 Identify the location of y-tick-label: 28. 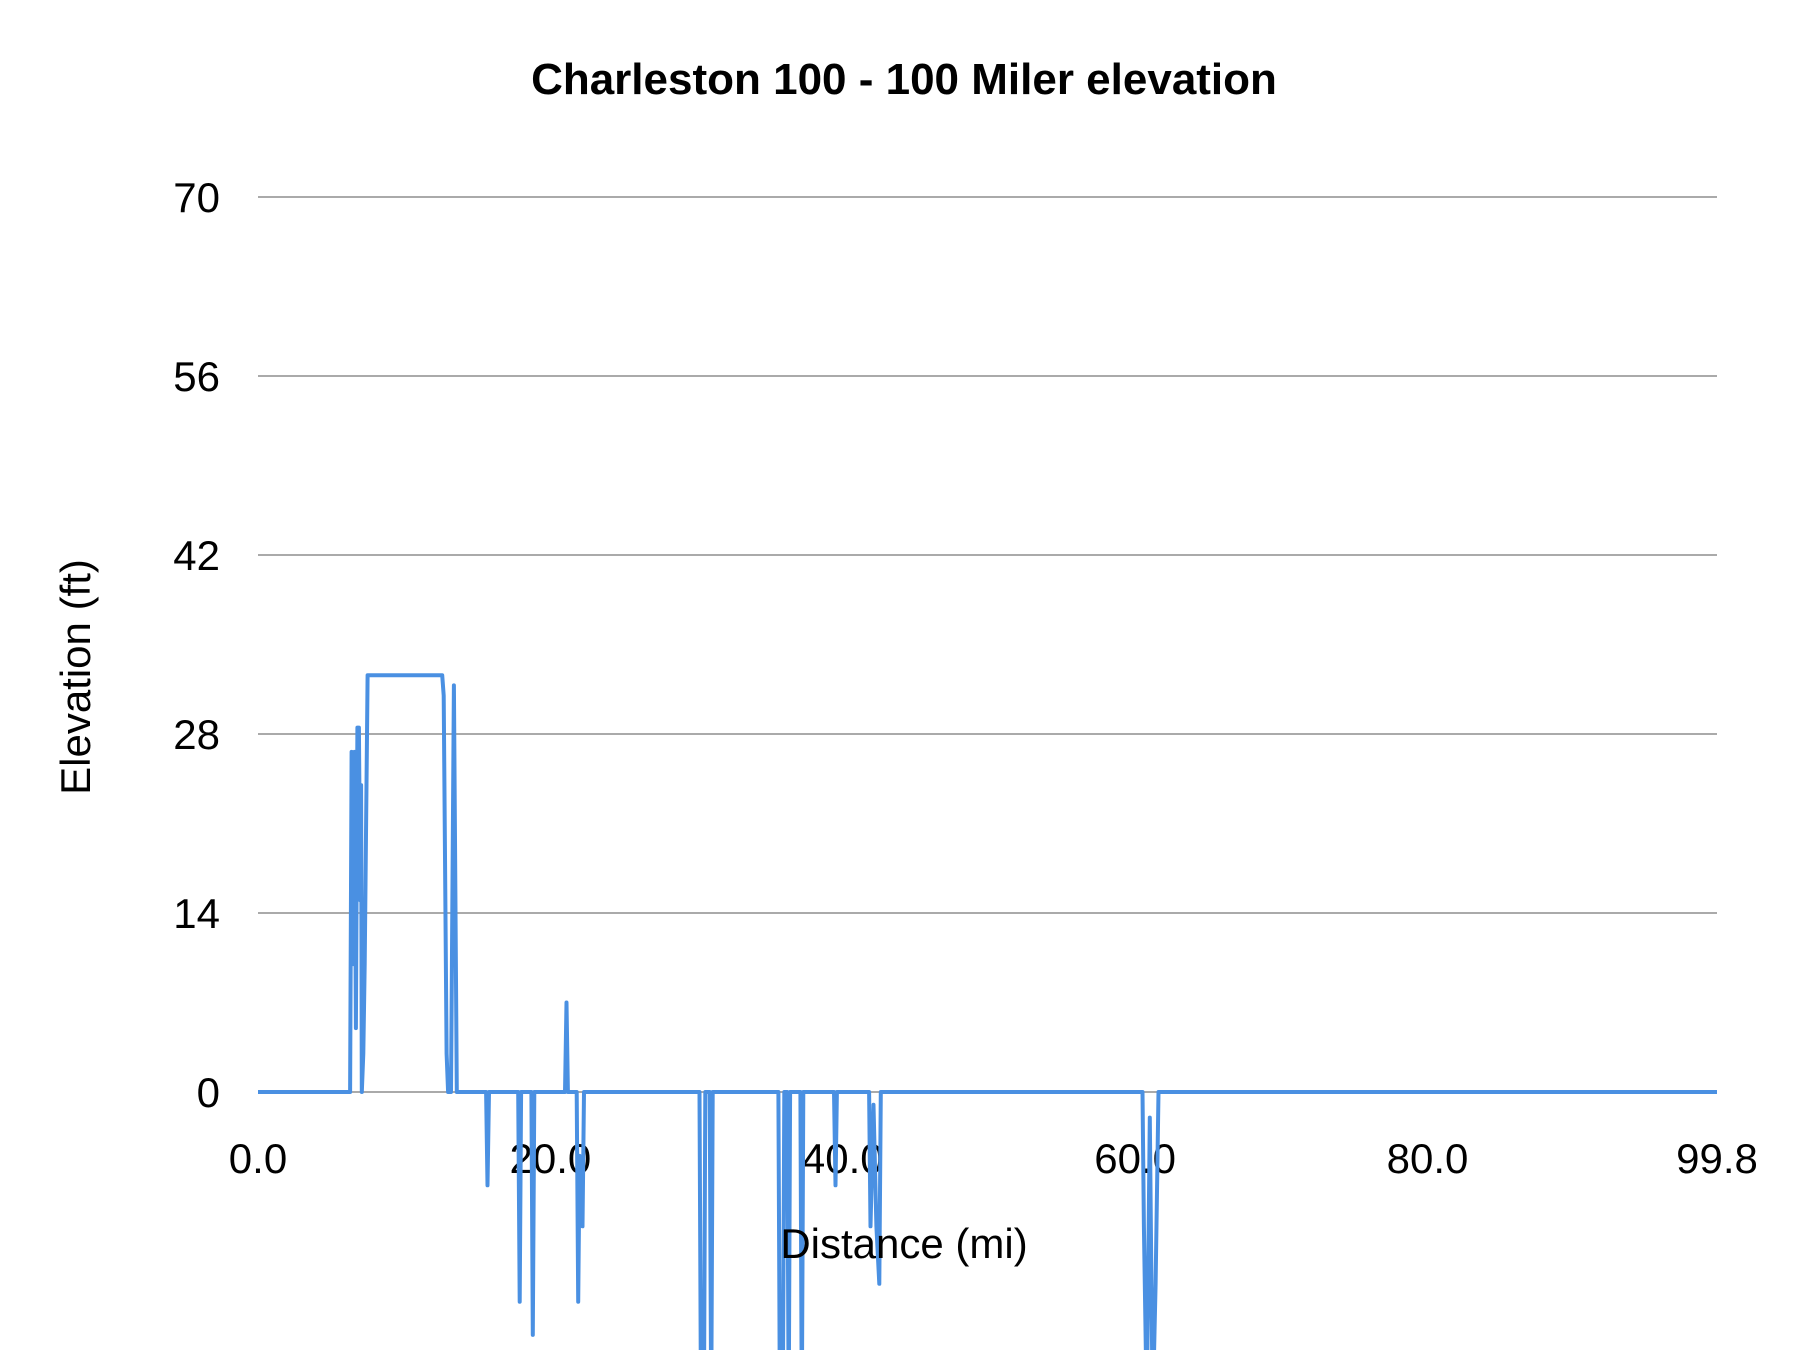
(196, 734).